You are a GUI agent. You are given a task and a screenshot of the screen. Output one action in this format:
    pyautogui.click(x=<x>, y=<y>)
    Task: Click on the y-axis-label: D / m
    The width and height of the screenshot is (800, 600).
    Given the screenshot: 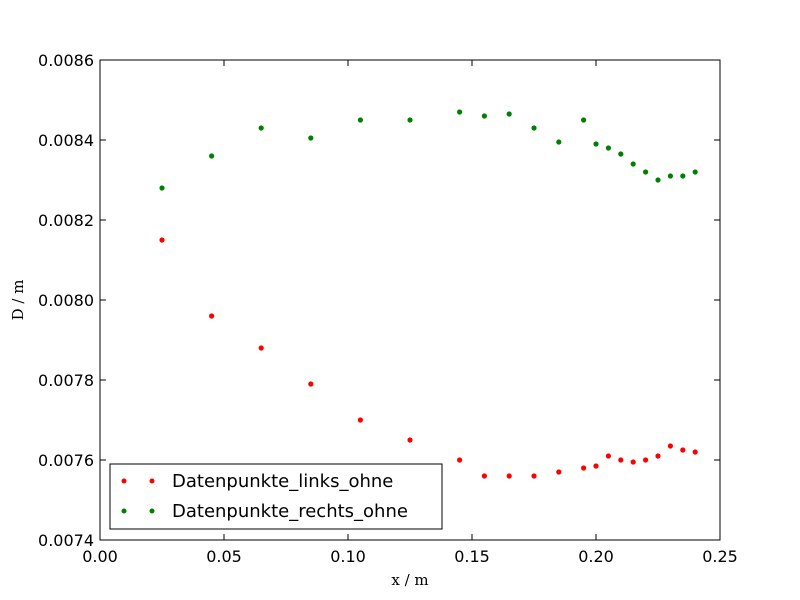 What is the action you would take?
    pyautogui.click(x=18, y=300)
    